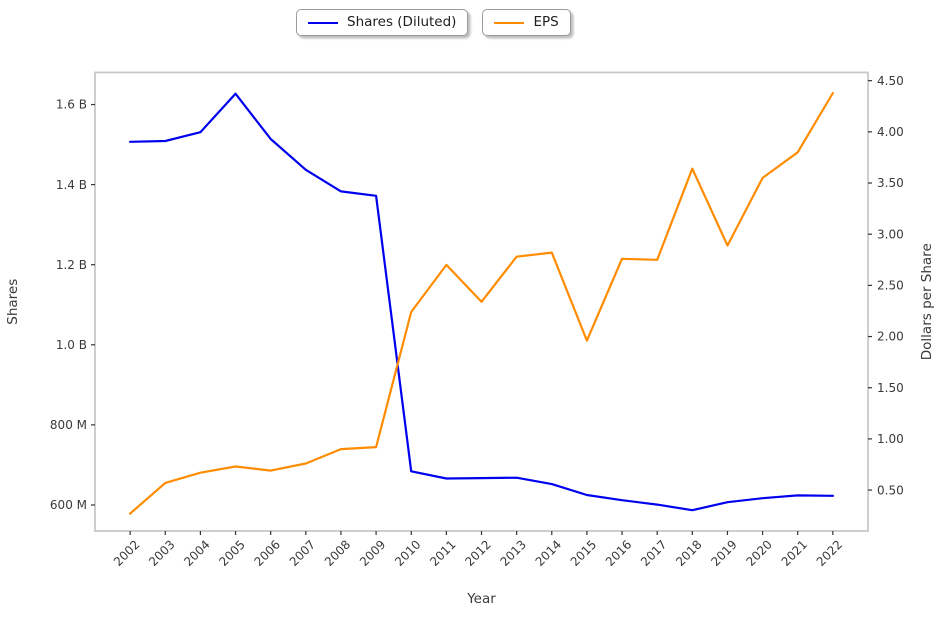  Describe the element at coordinates (71, 105) in the screenshot. I see `y-left-tick-label: 1.6 B` at that location.